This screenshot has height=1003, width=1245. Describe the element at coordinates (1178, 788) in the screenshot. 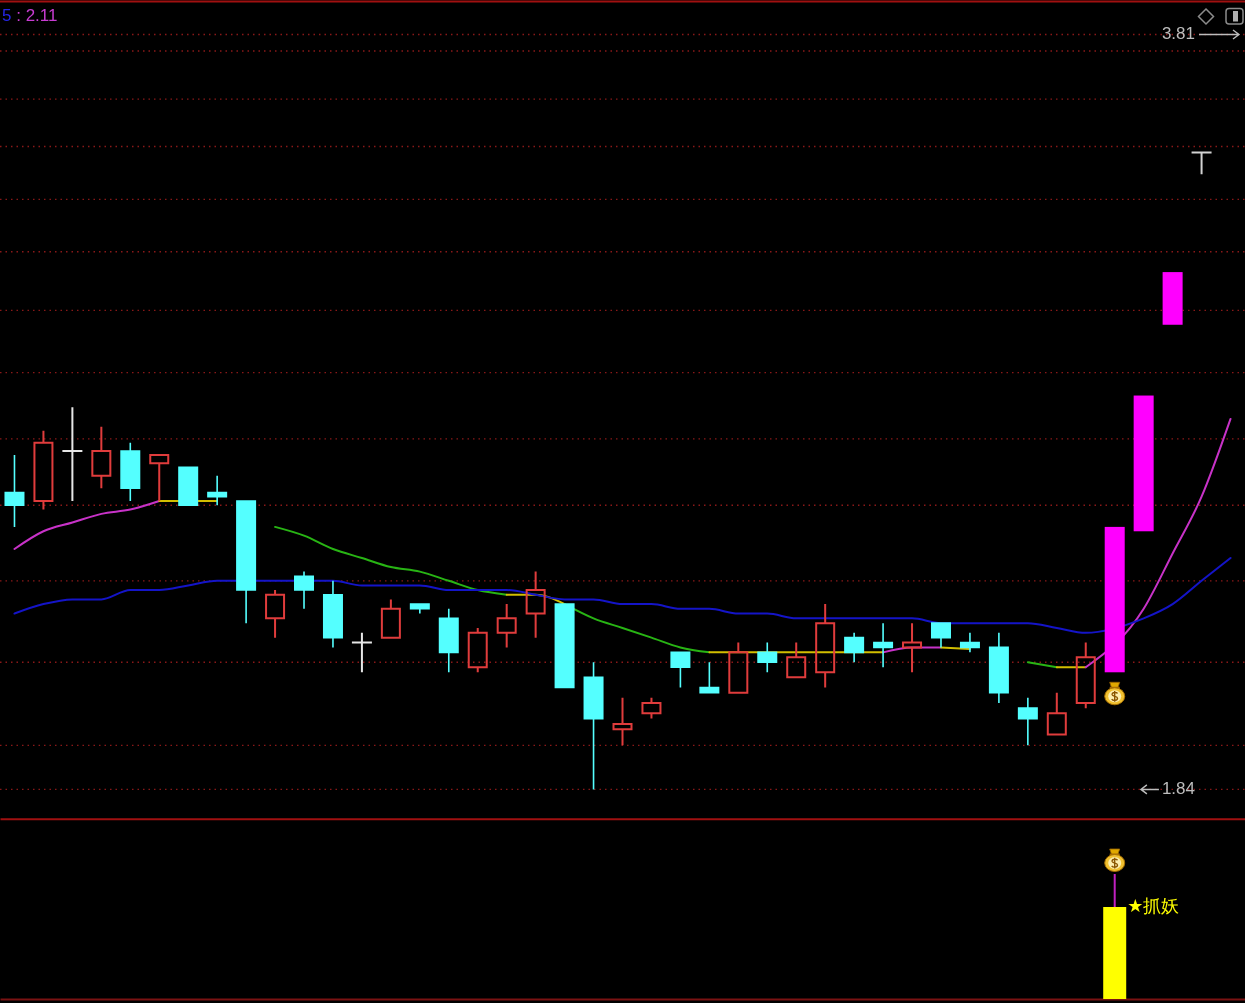

I see `y-tick-label: 1.84` at that location.